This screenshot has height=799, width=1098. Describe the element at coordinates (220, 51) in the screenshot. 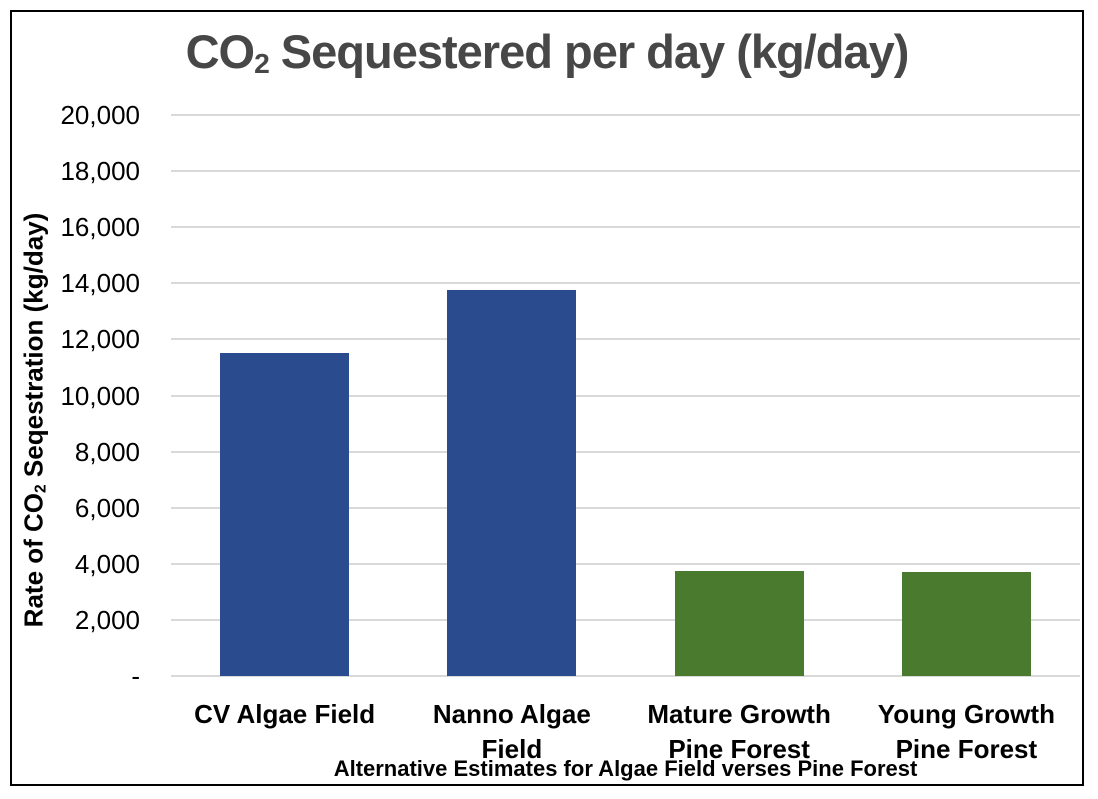

I see `chart-title-text: CO` at that location.